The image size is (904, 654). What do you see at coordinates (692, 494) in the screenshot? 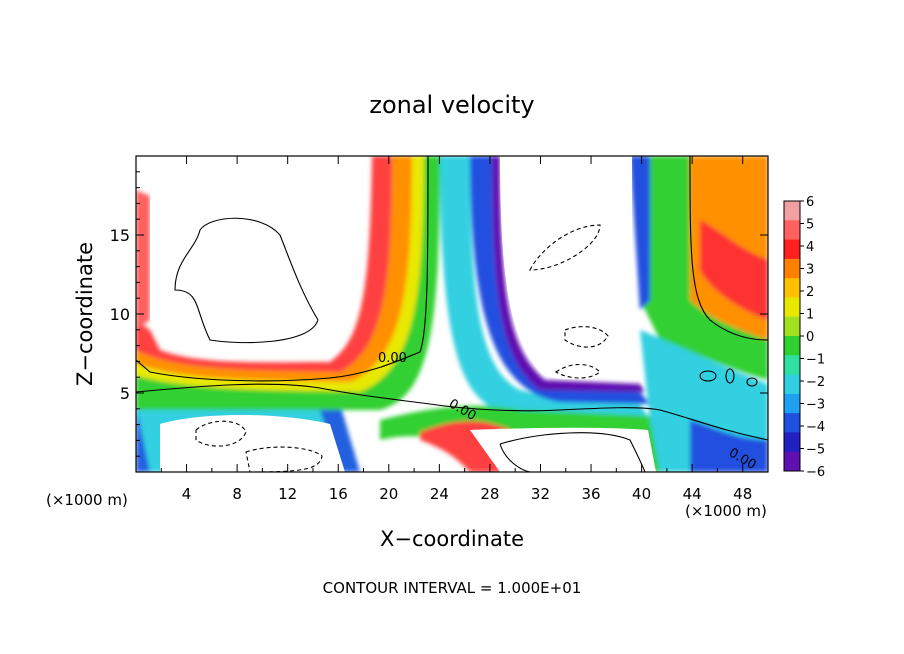
I see `x-tick-label: 44` at bounding box center [692, 494].